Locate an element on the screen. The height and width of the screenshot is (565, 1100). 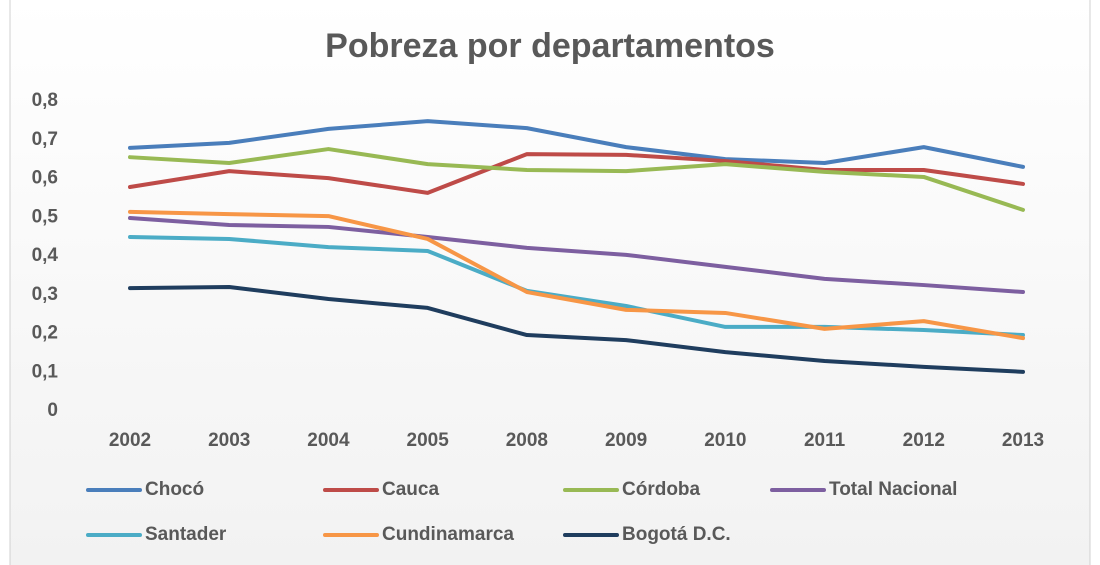
legend-label: Córdoba is located at coordinates (661, 489).